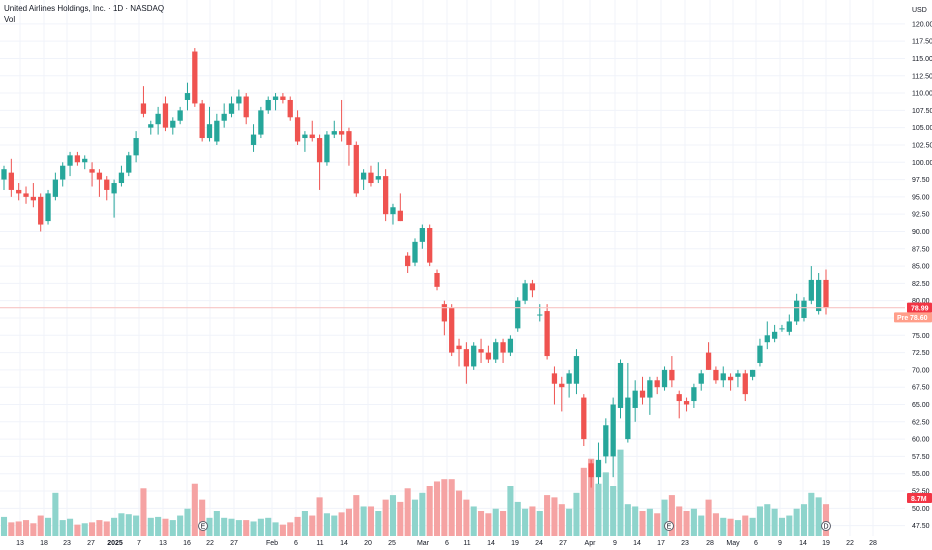  I want to click on x-tick-label: 6, so click(296, 543).